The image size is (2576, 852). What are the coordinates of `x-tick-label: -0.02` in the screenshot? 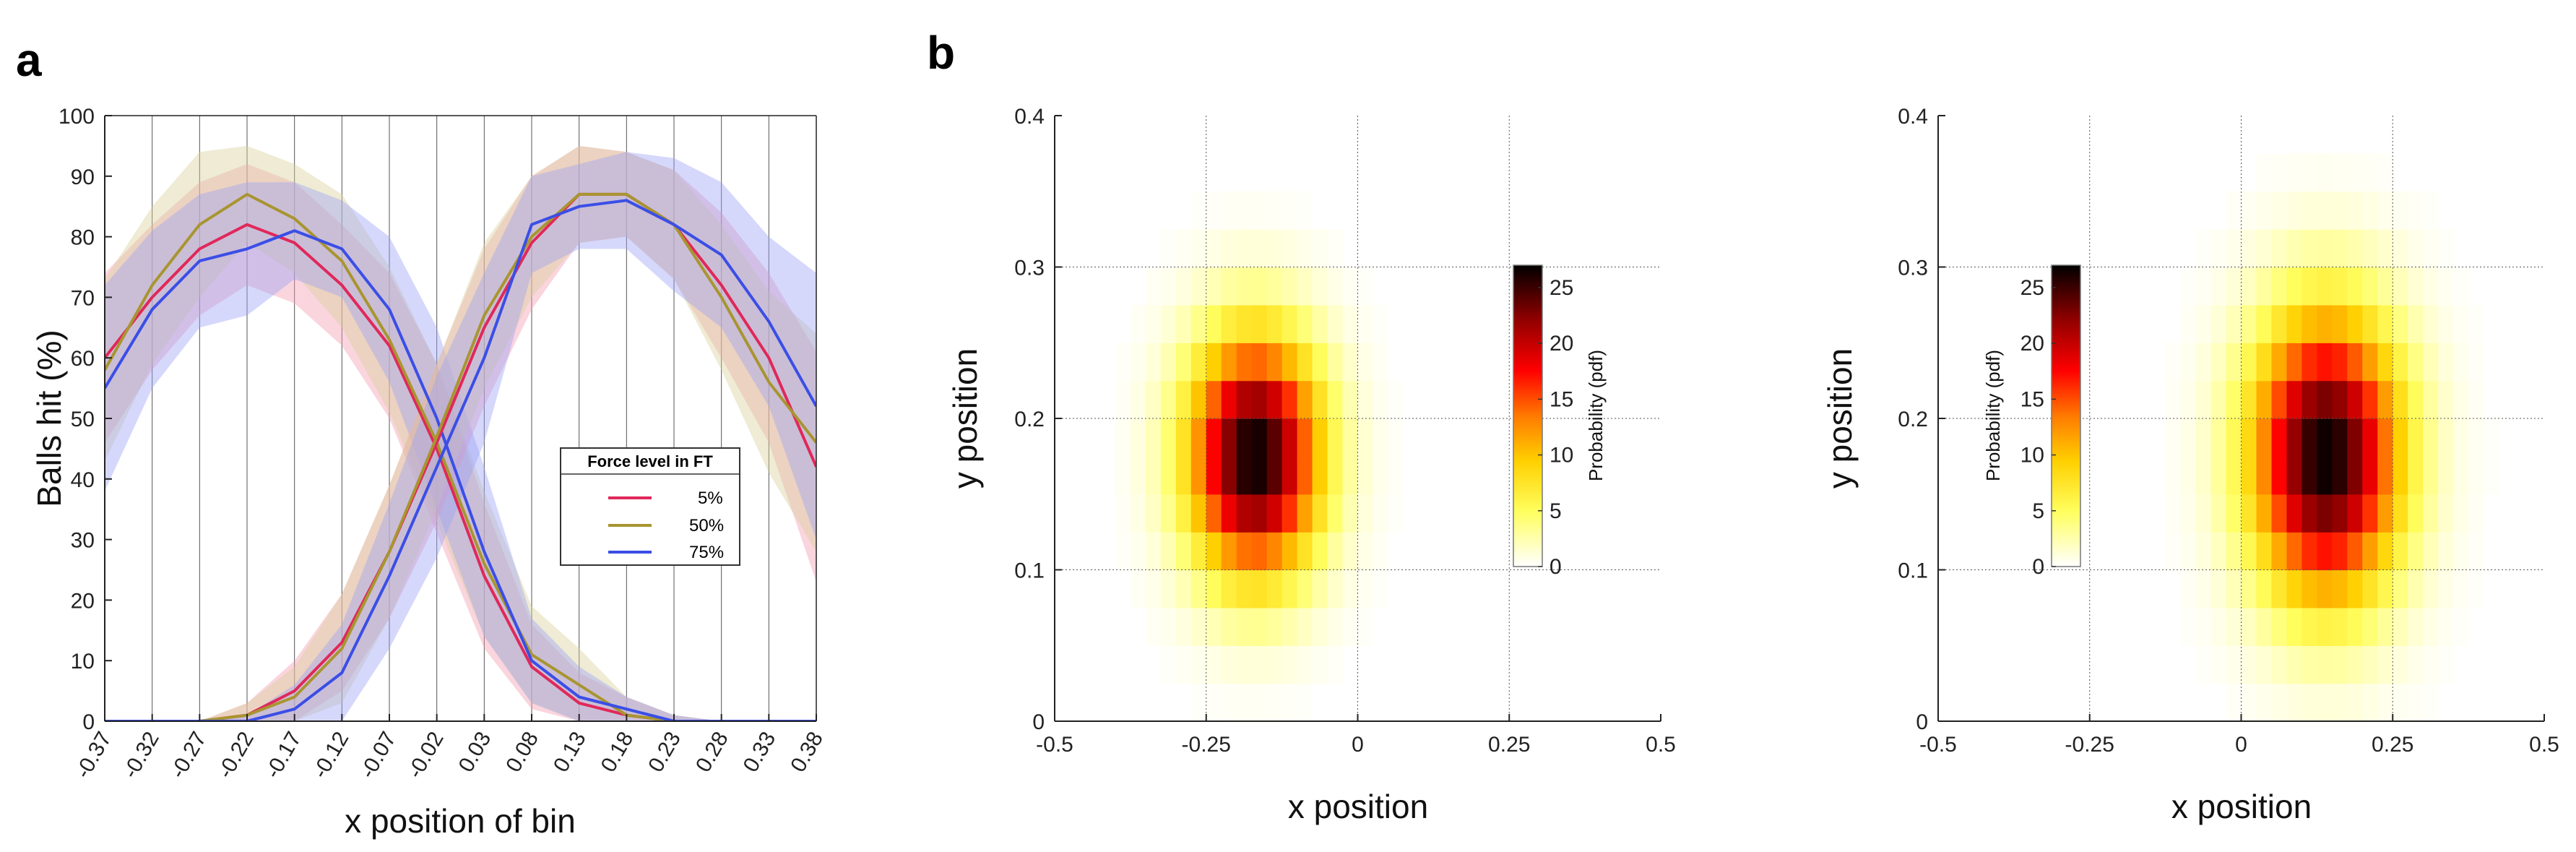 It's located at (426, 755).